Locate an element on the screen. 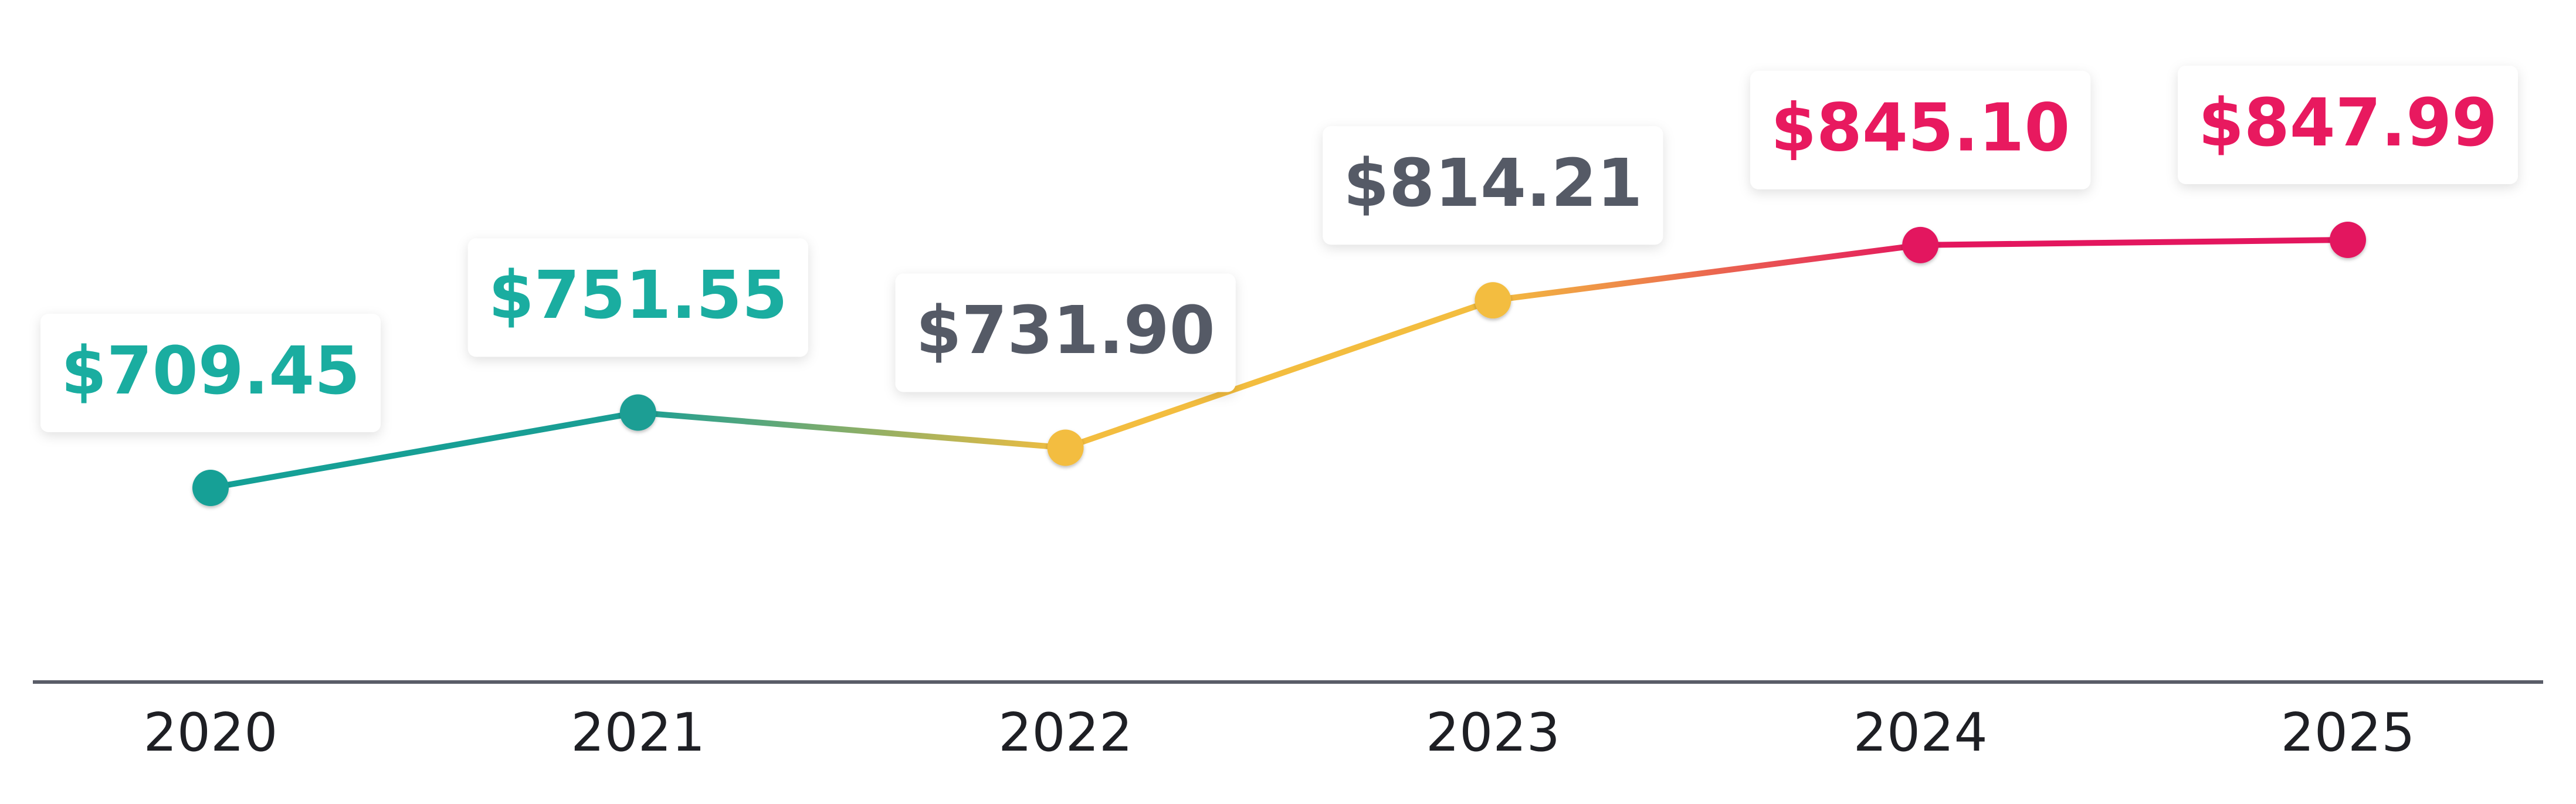  value-label: $709.45 is located at coordinates (210, 371).